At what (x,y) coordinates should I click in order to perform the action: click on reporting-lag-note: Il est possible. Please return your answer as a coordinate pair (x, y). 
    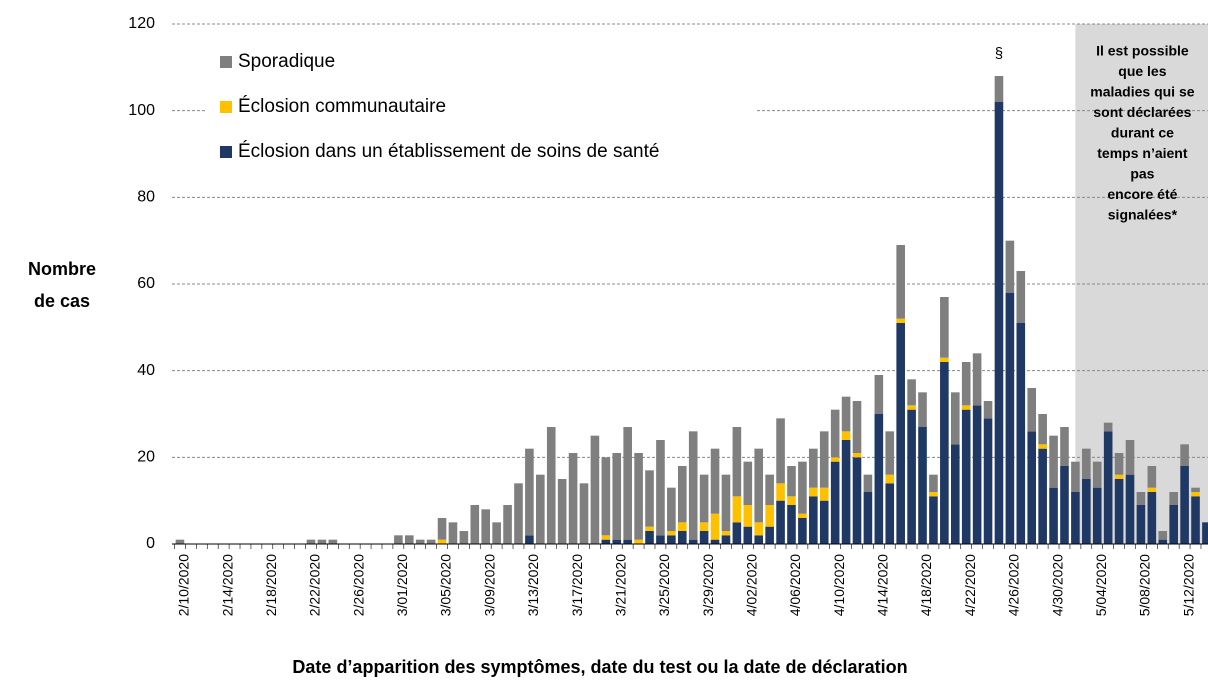
    Looking at the image, I should click on (1142, 51).